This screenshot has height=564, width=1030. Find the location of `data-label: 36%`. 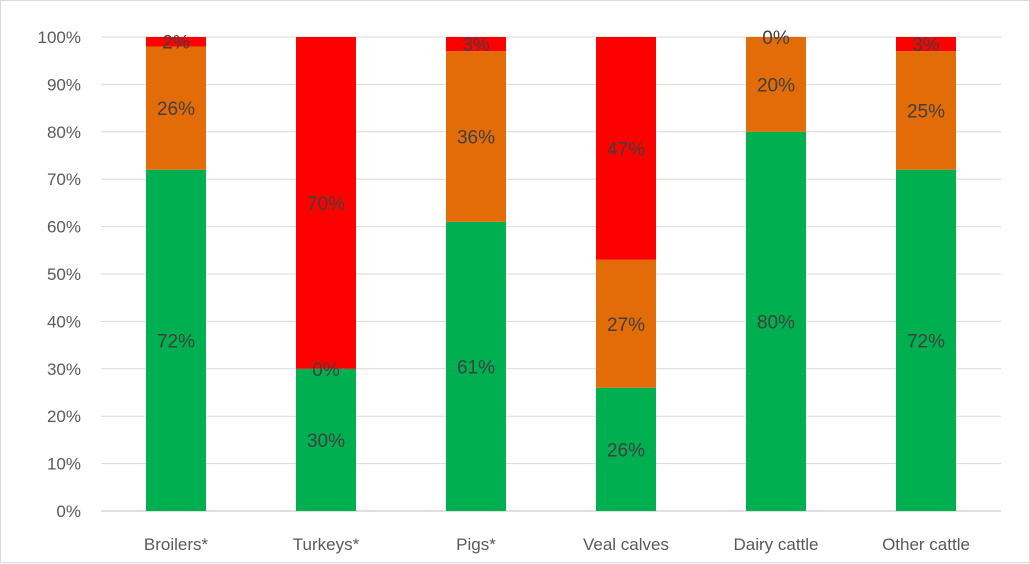

data-label: 36% is located at coordinates (476, 138).